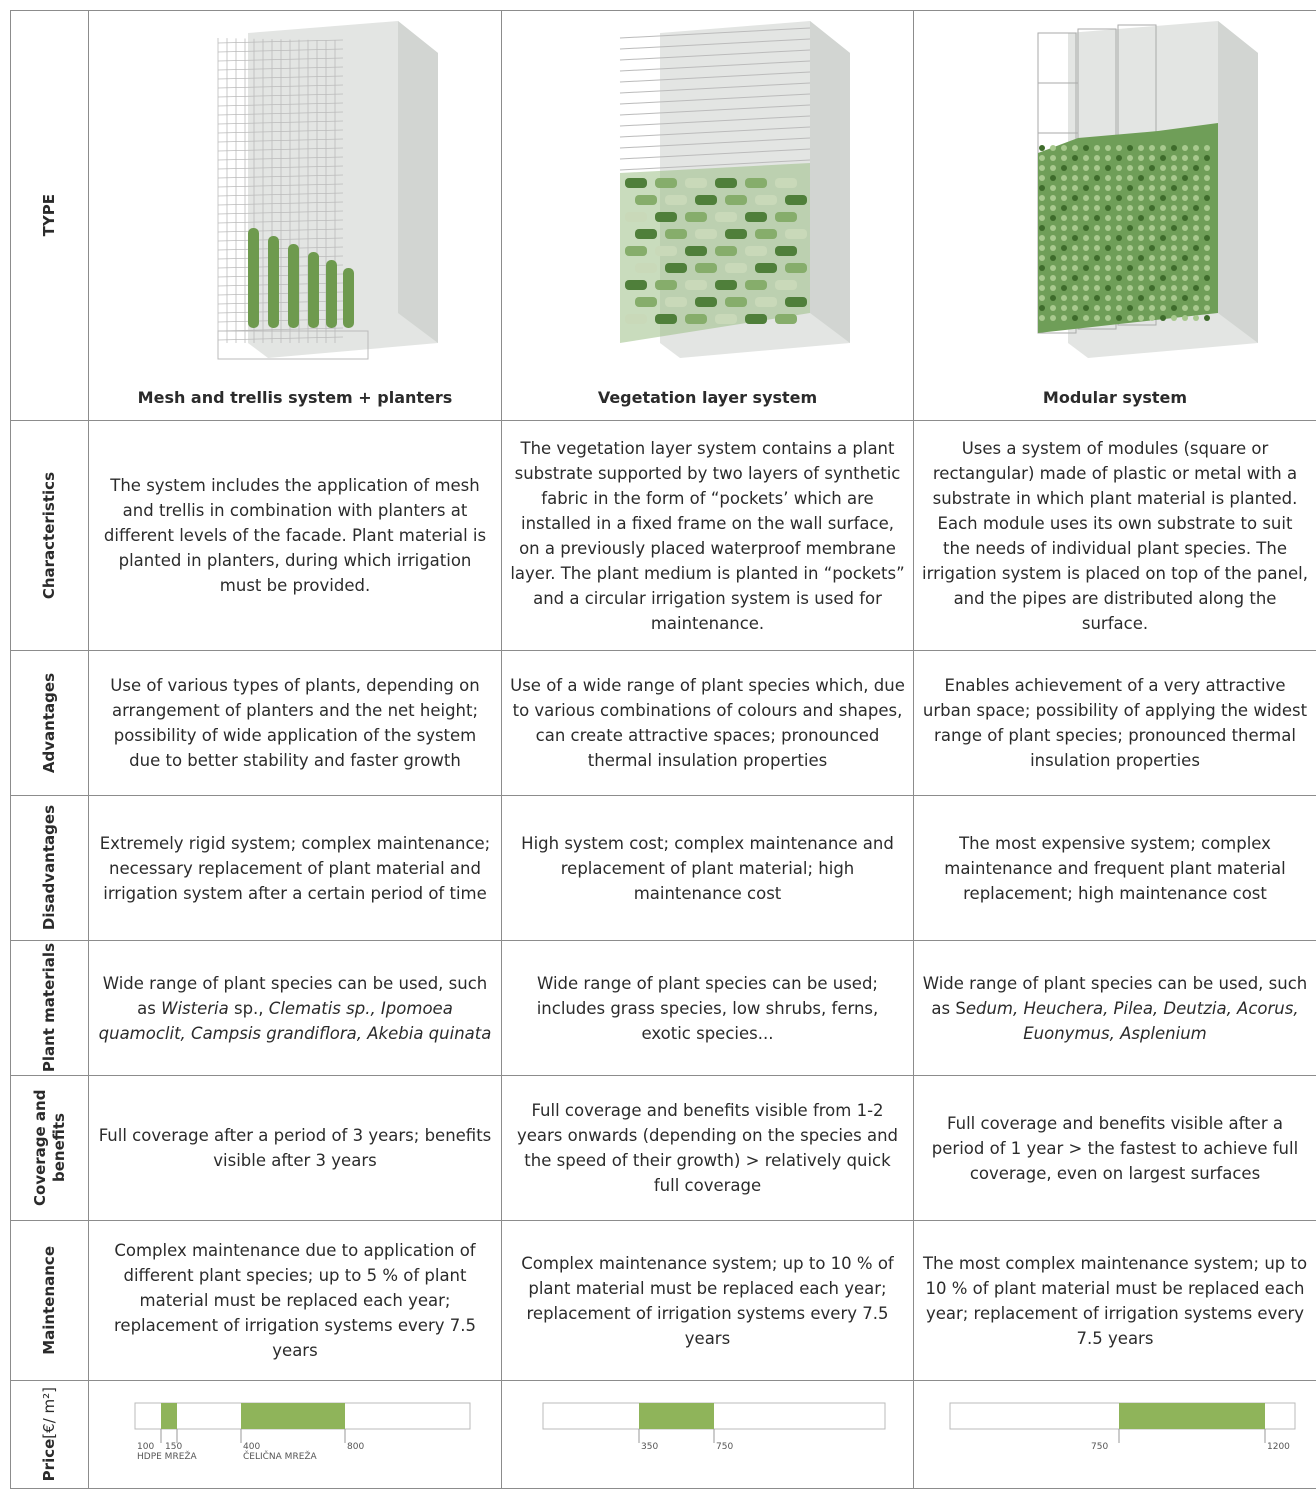 This screenshot has height=1489, width=1316. Describe the element at coordinates (1115, 400) in the screenshot. I see `system-name: Modular system` at that location.